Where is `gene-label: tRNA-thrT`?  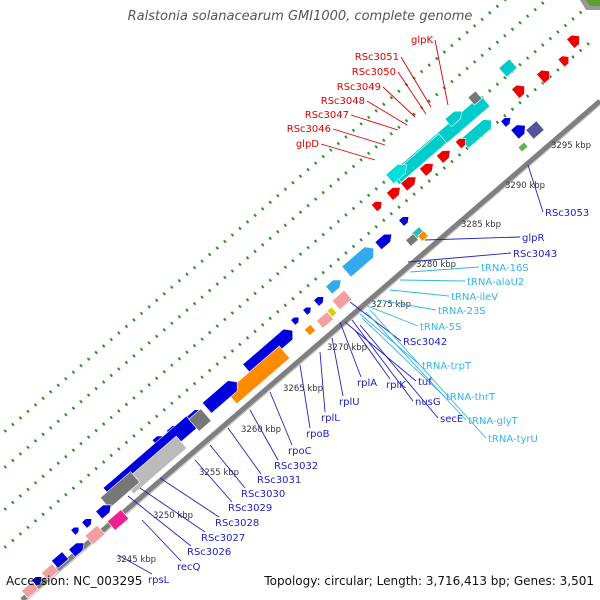
gene-label: tRNA-thrT is located at coordinates (471, 397).